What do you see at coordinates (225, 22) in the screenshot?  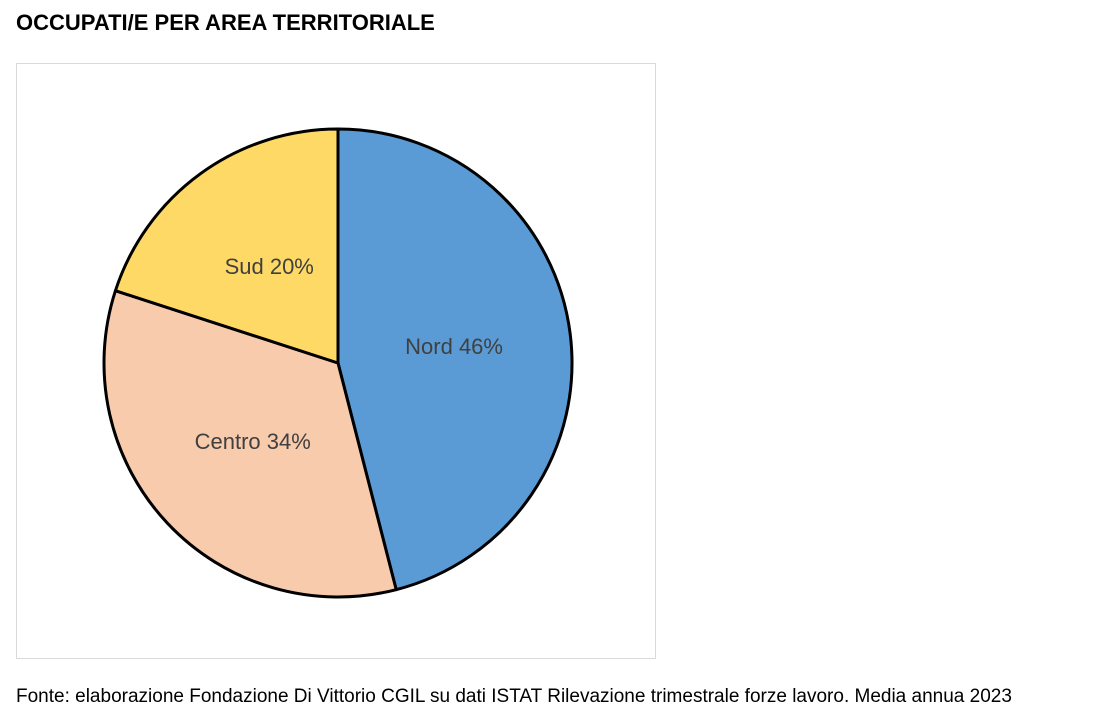 I see `chart-title: OCCUPATI/E PER AREA TERRITORIALE` at bounding box center [225, 22].